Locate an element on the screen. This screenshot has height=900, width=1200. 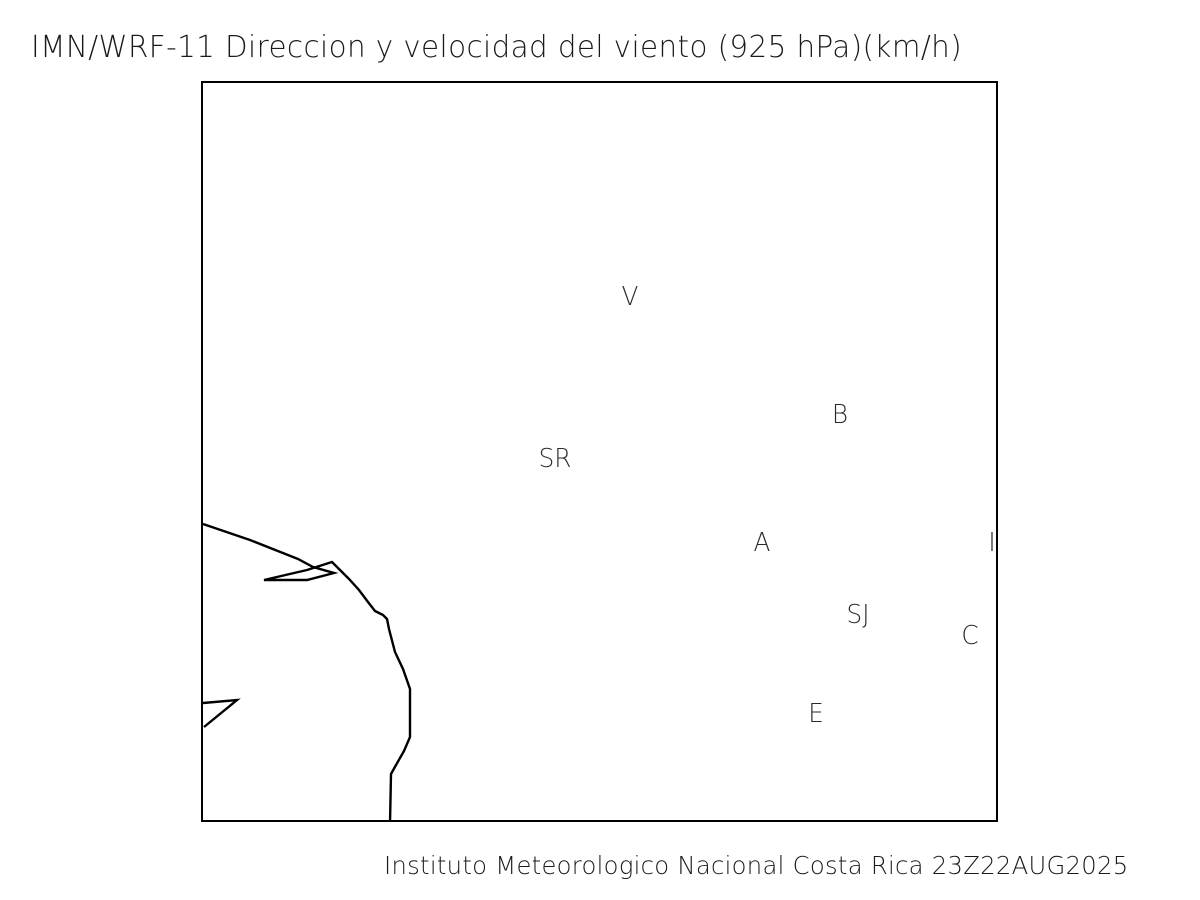
coastline-path is located at coordinates (307, 671).